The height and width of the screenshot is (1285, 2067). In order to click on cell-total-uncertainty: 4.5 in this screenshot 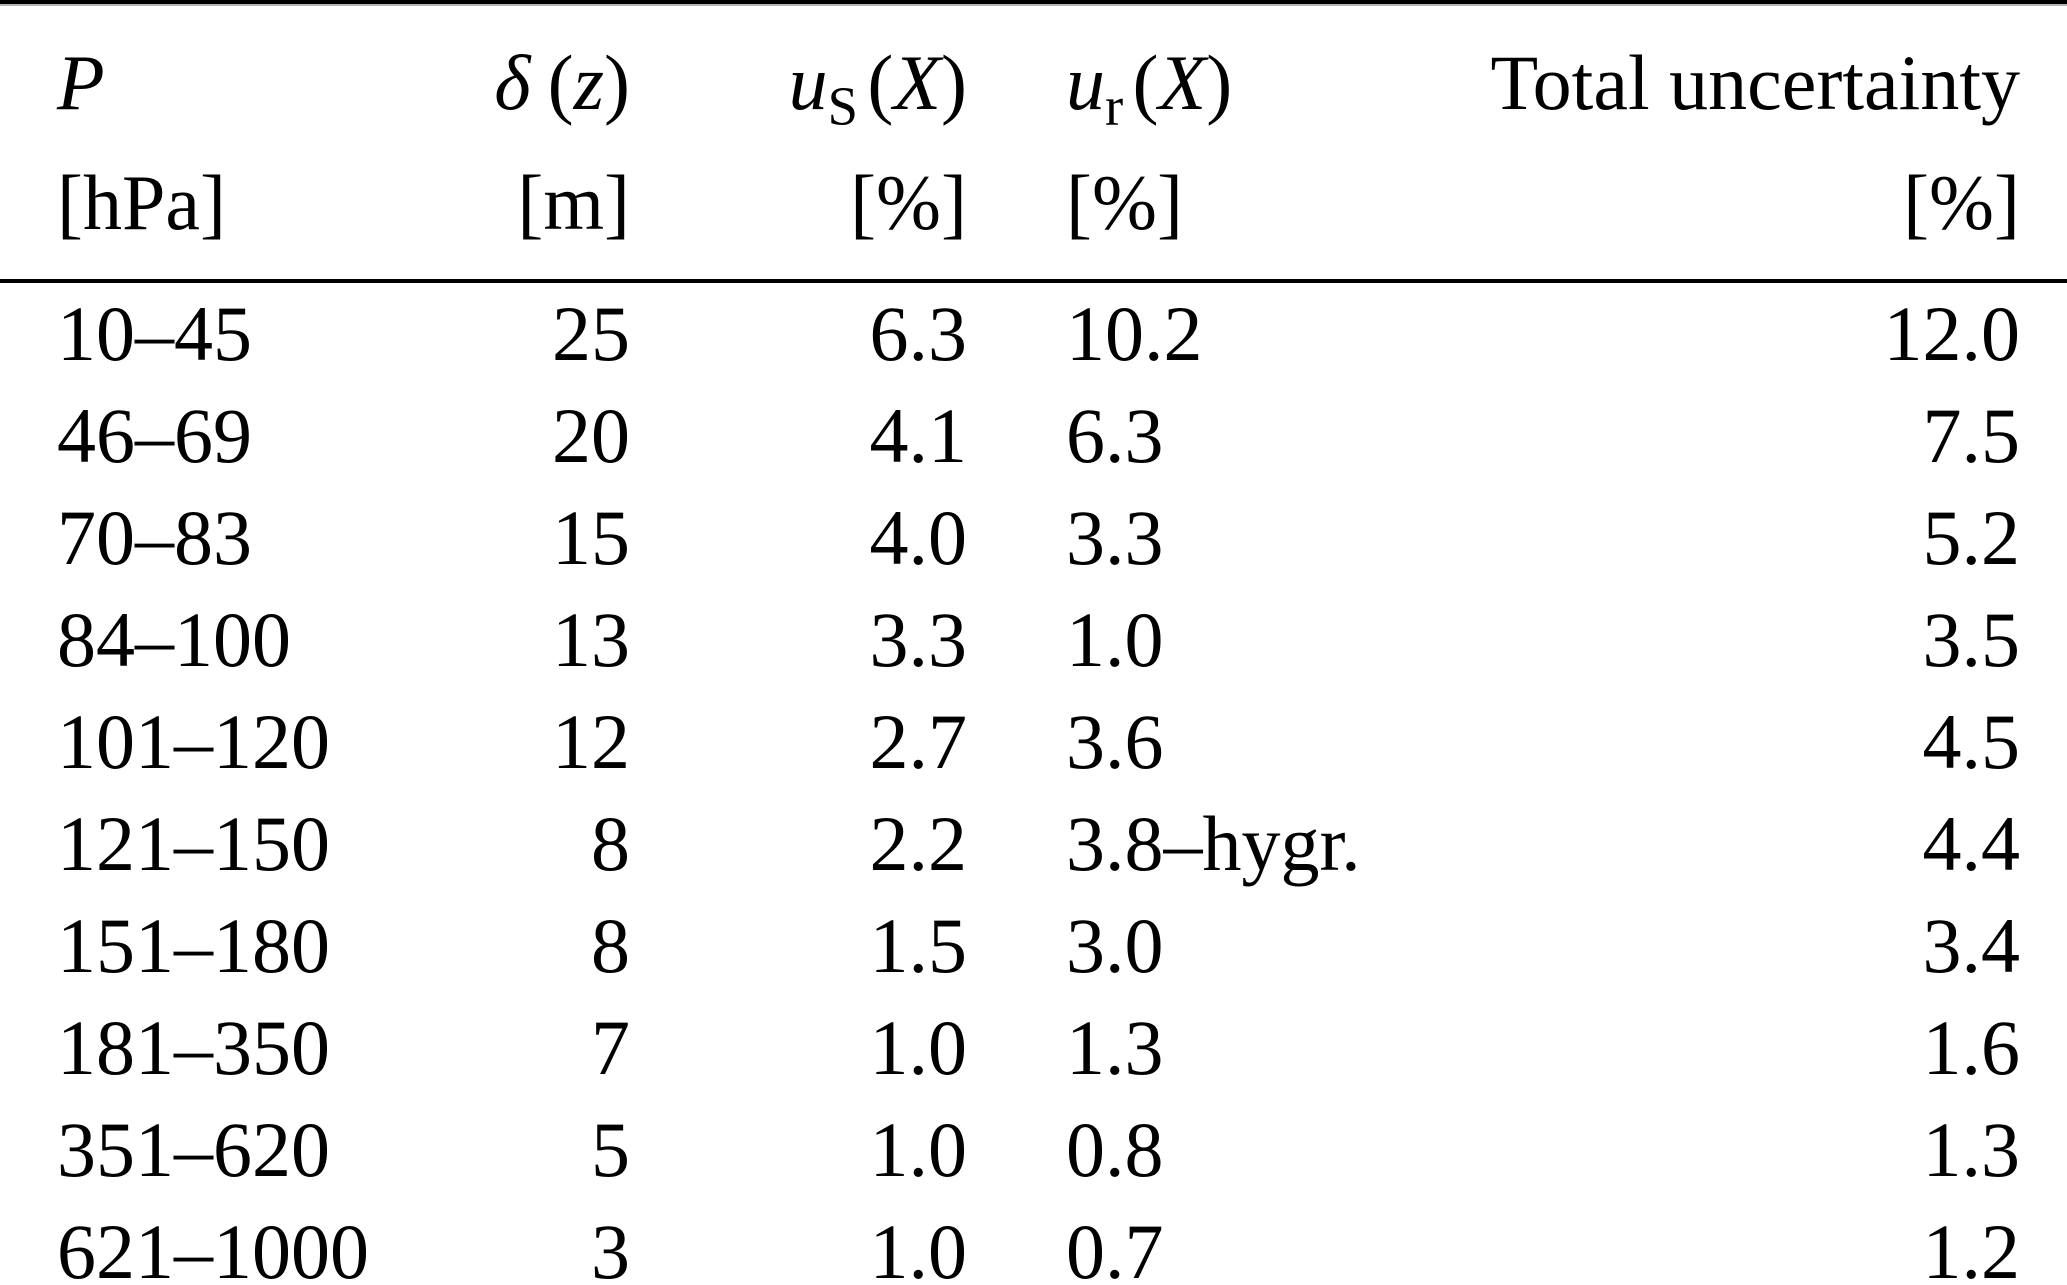, I will do `click(1971, 742)`.